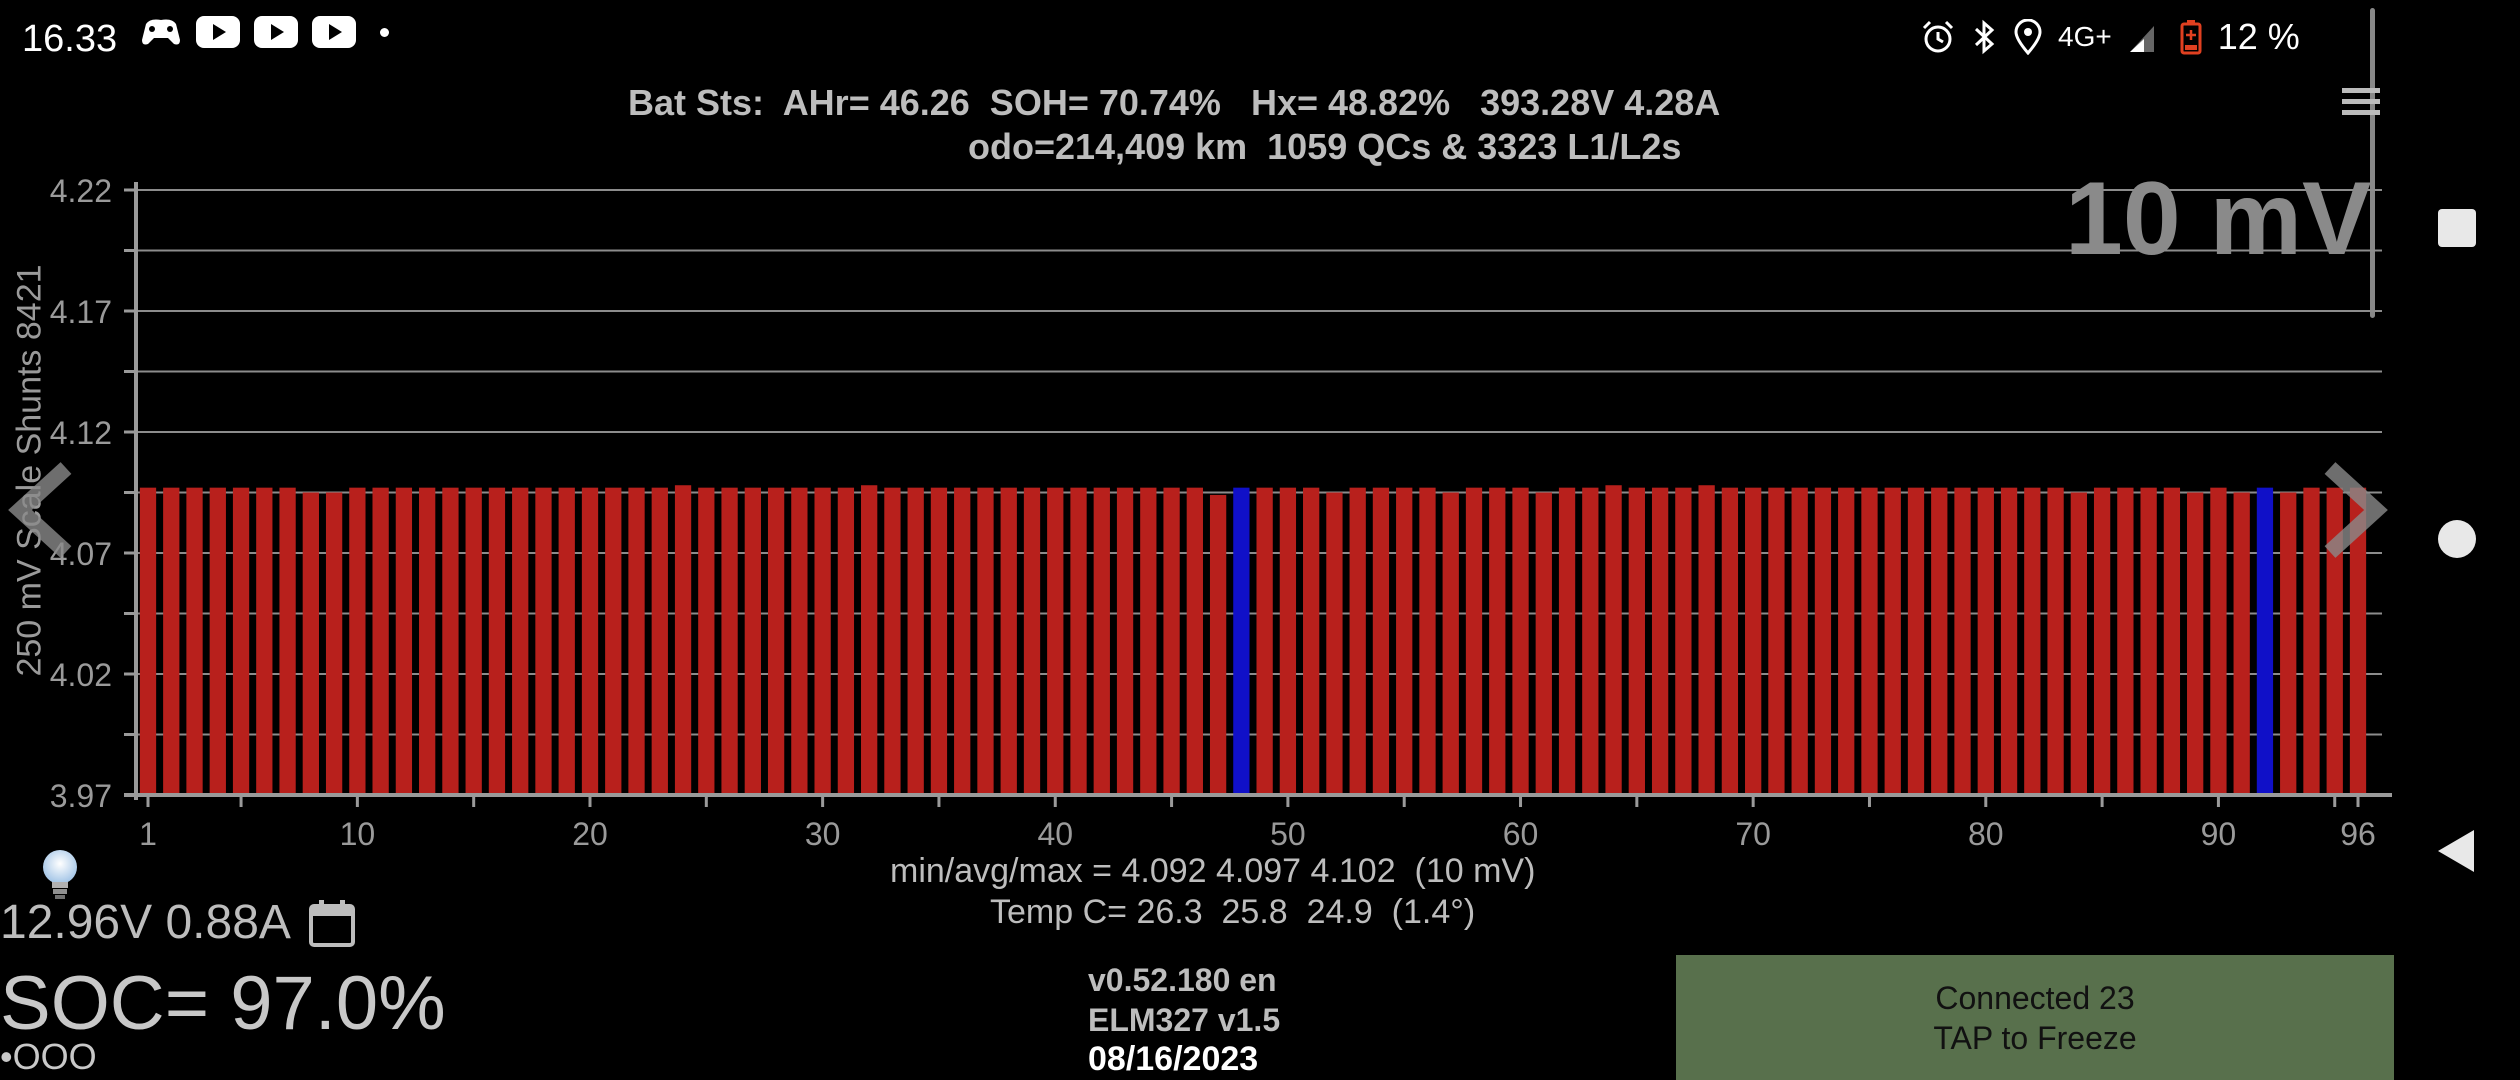  I want to click on status-bar: 16.33 4G+, so click(1200, 40).